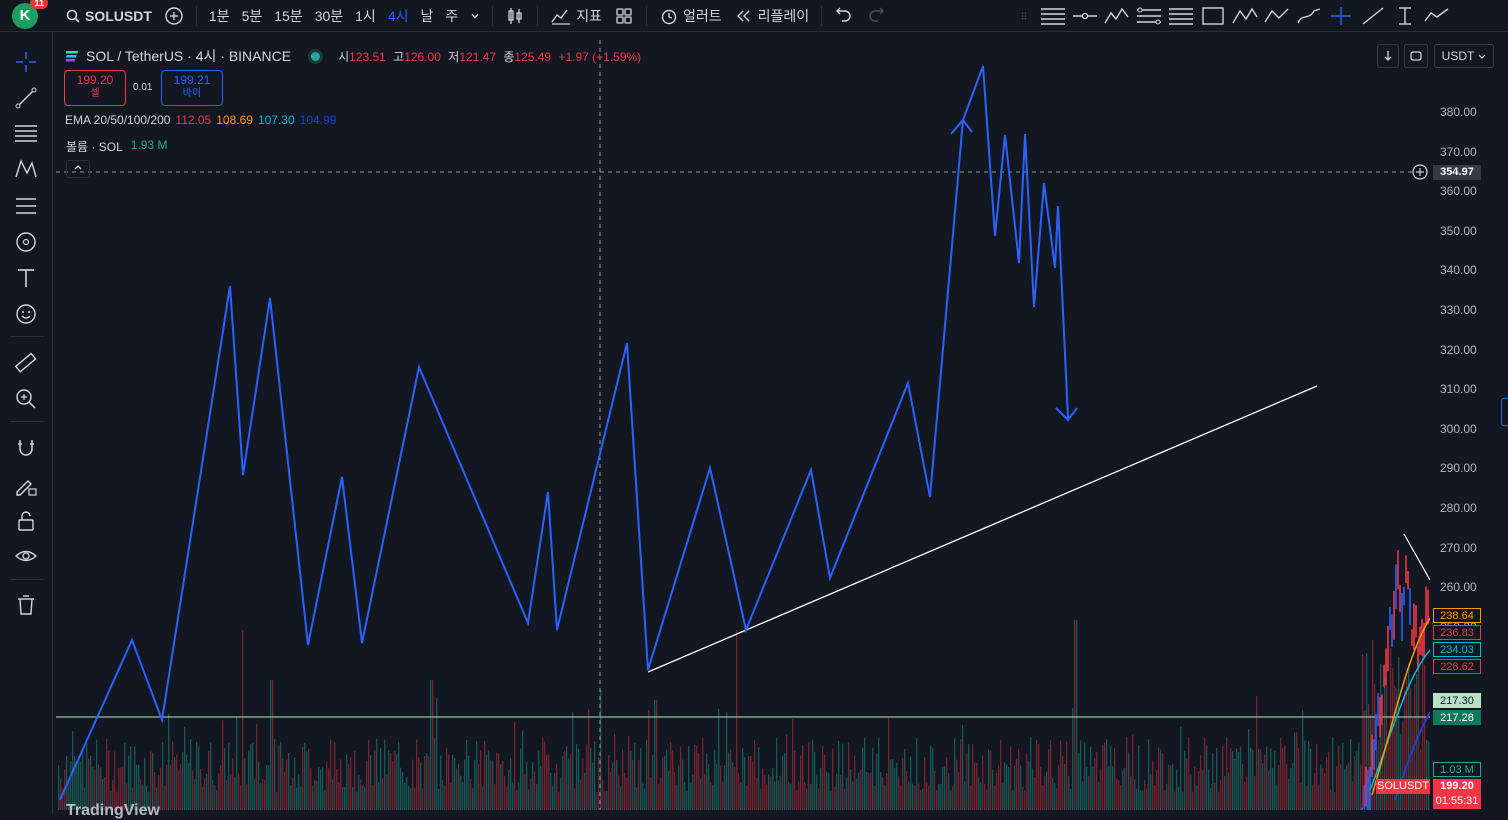  Describe the element at coordinates (1309, 16) in the screenshot. I see `brush-icon` at that location.